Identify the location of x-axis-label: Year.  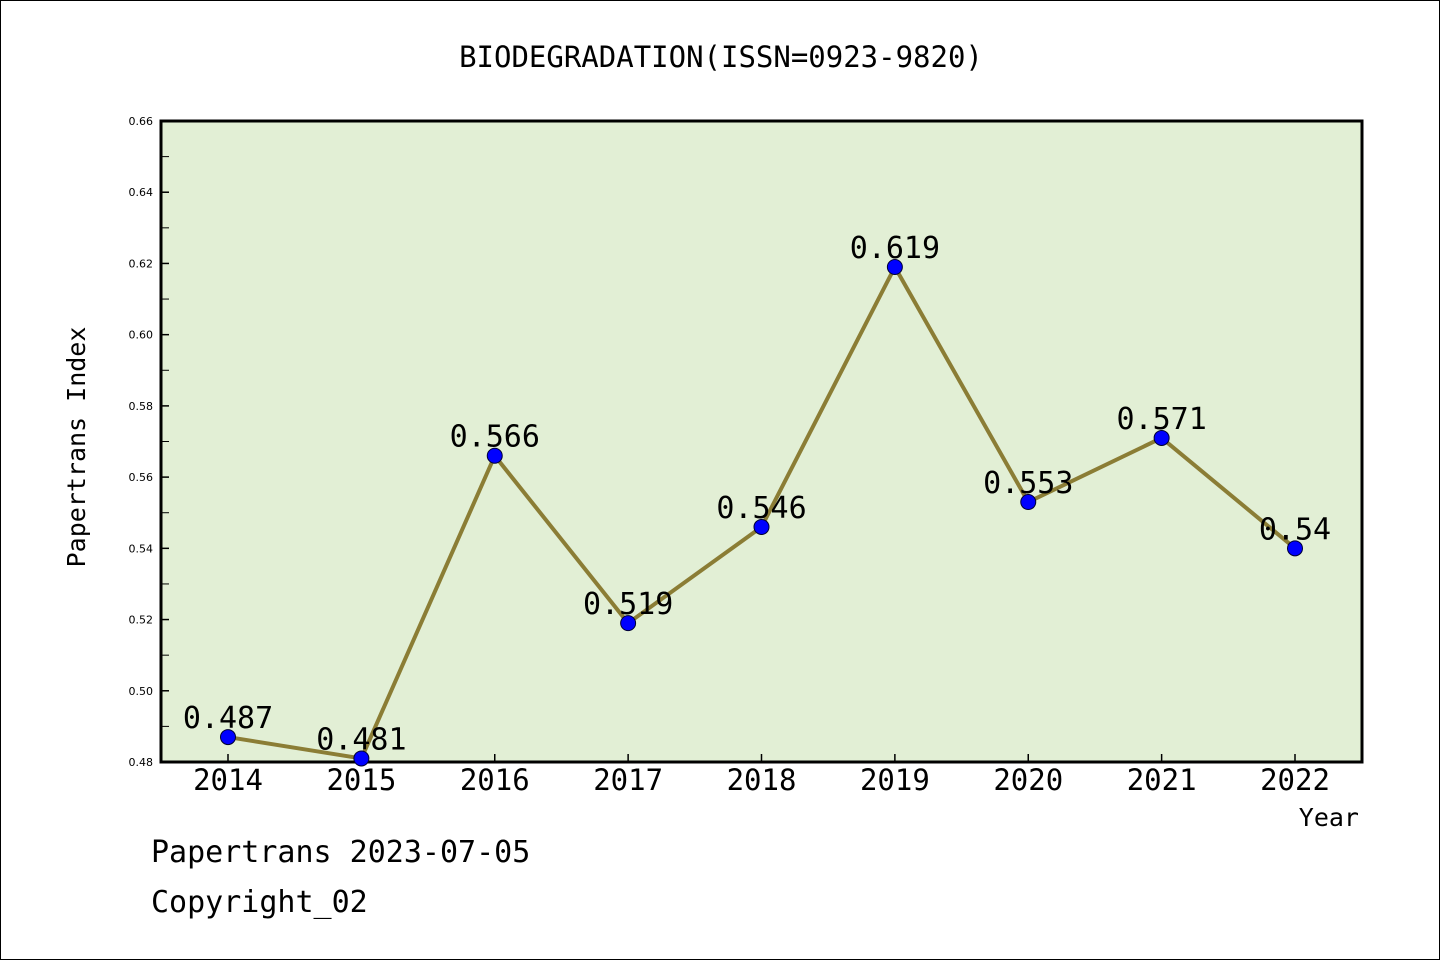
(1329, 817).